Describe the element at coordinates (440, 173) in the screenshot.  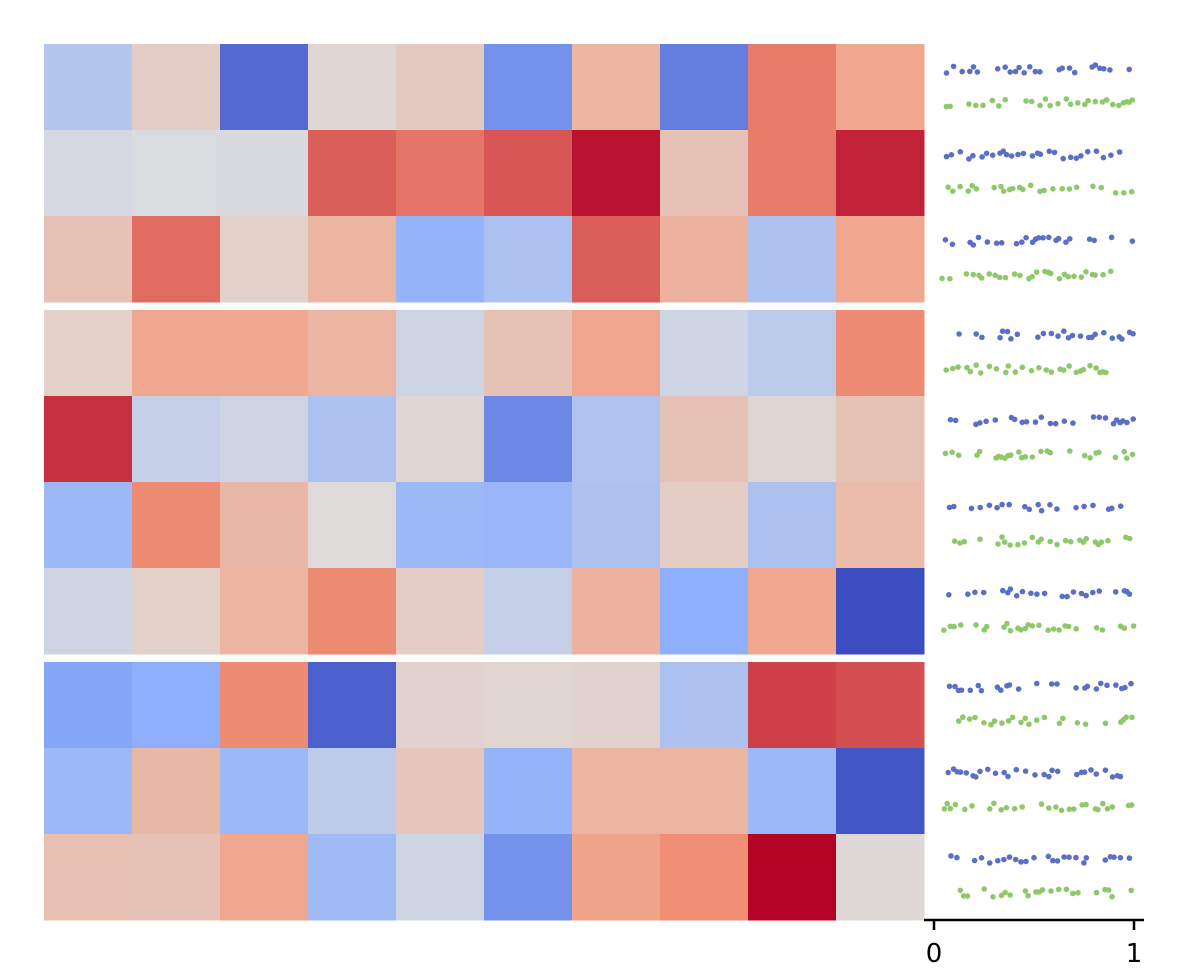
I see `heatmap-cell-r1-c4` at that location.